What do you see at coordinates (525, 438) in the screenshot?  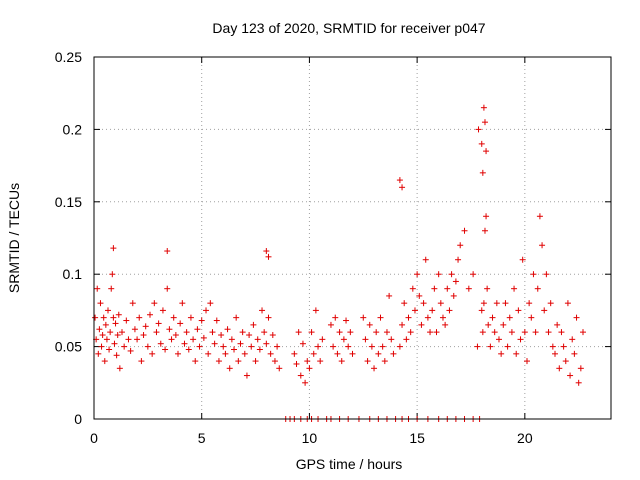 I see `x-tick-label: 20` at bounding box center [525, 438].